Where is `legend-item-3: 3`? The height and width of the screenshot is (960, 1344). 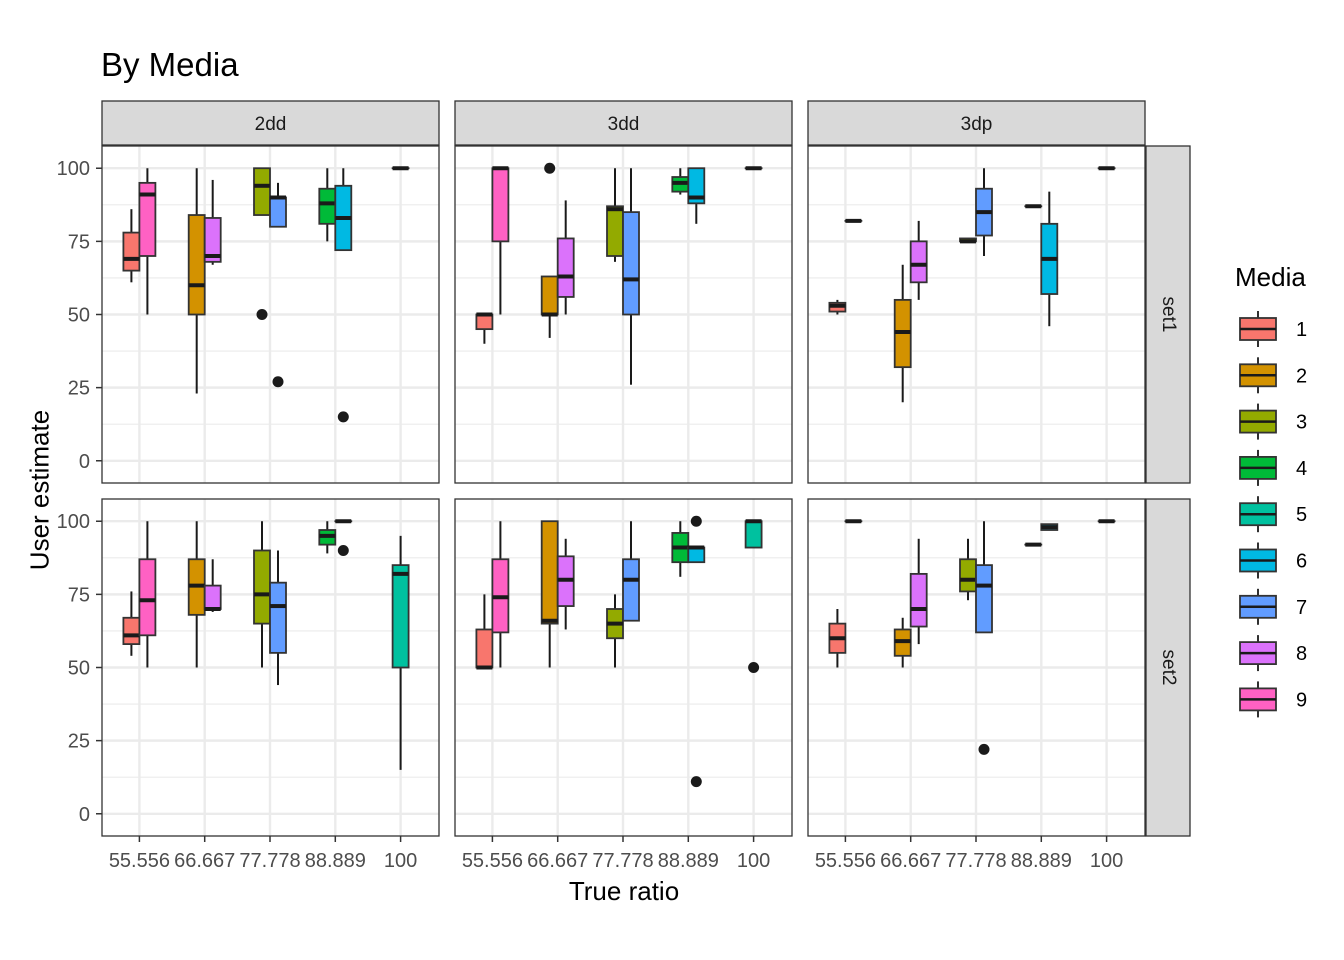 legend-item-3: 3 is located at coordinates (1273, 421).